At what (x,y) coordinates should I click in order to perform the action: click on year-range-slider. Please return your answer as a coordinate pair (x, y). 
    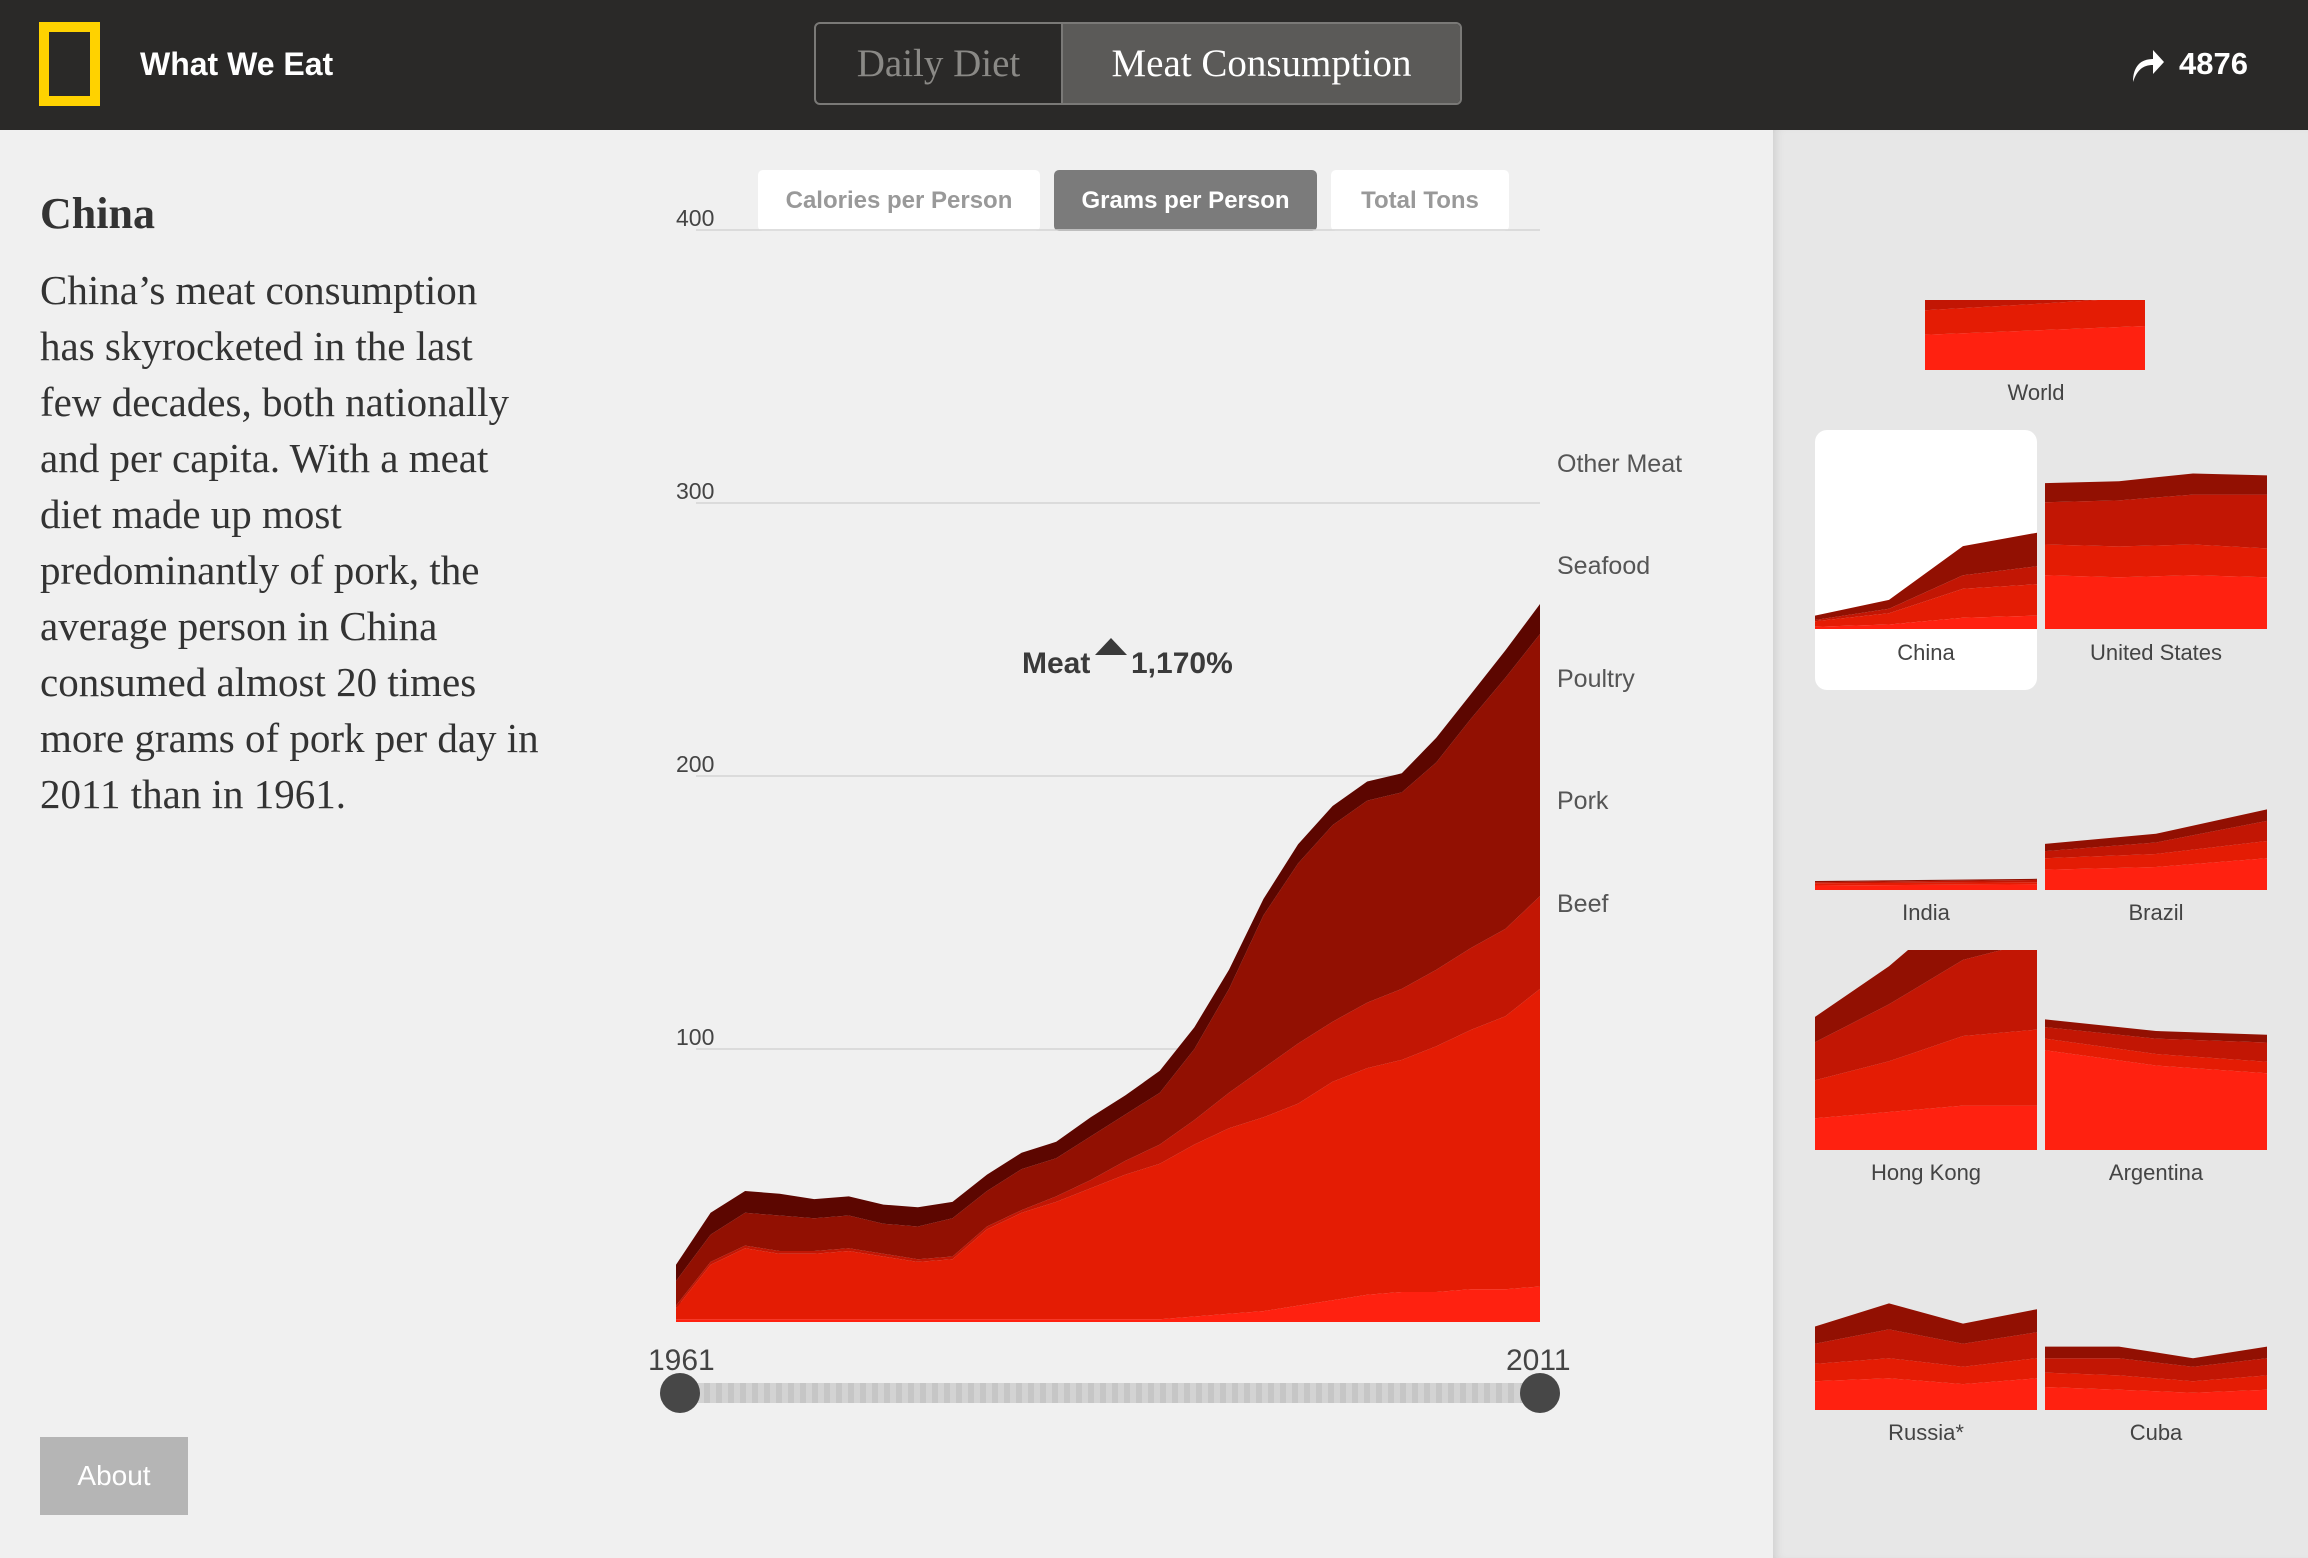
    Looking at the image, I should click on (1110, 1393).